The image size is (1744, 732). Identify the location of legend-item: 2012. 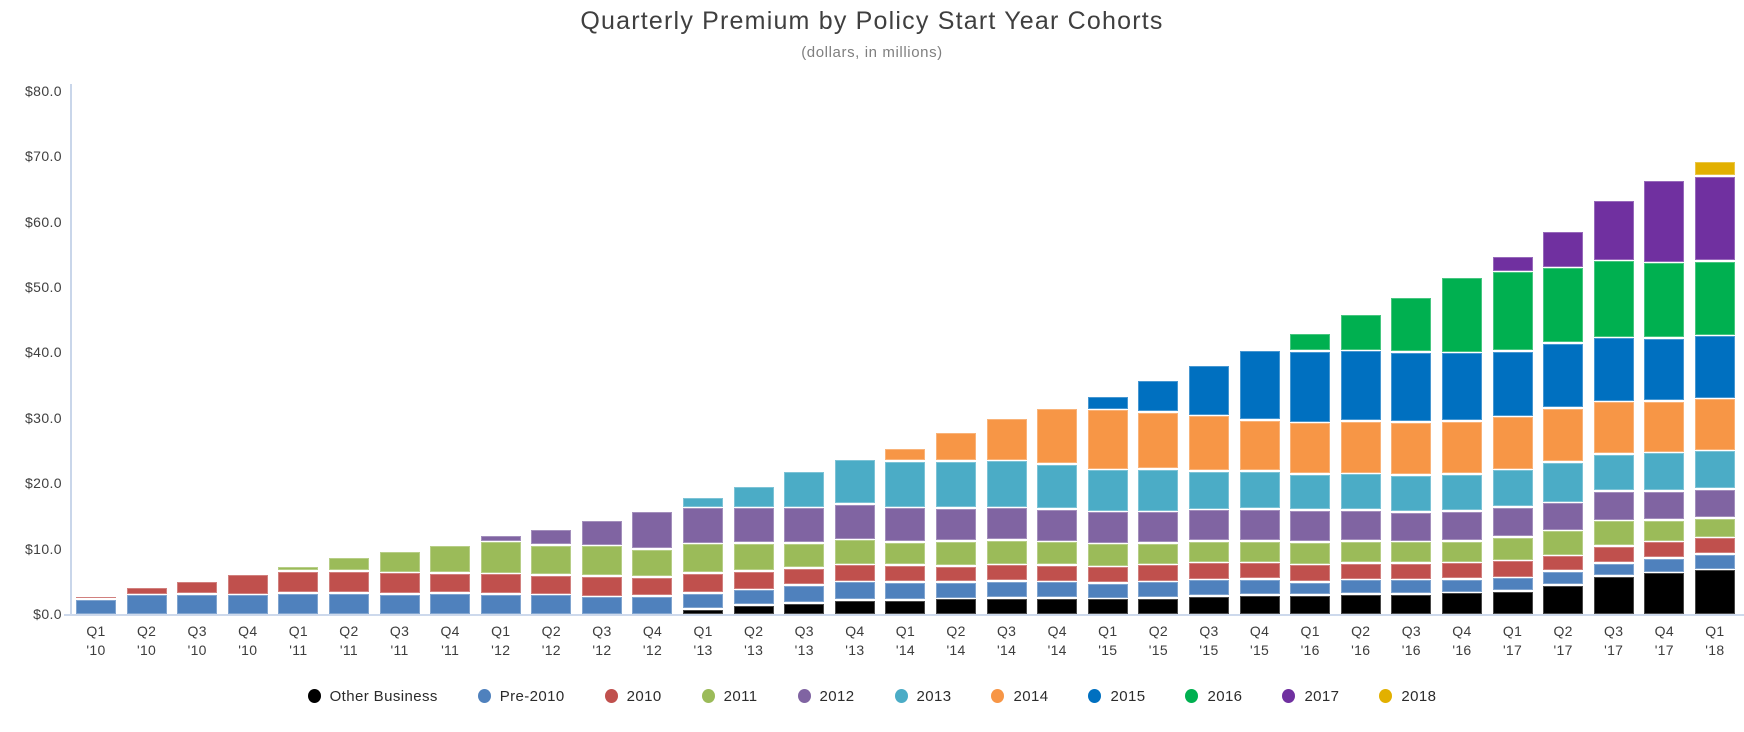
(826, 696).